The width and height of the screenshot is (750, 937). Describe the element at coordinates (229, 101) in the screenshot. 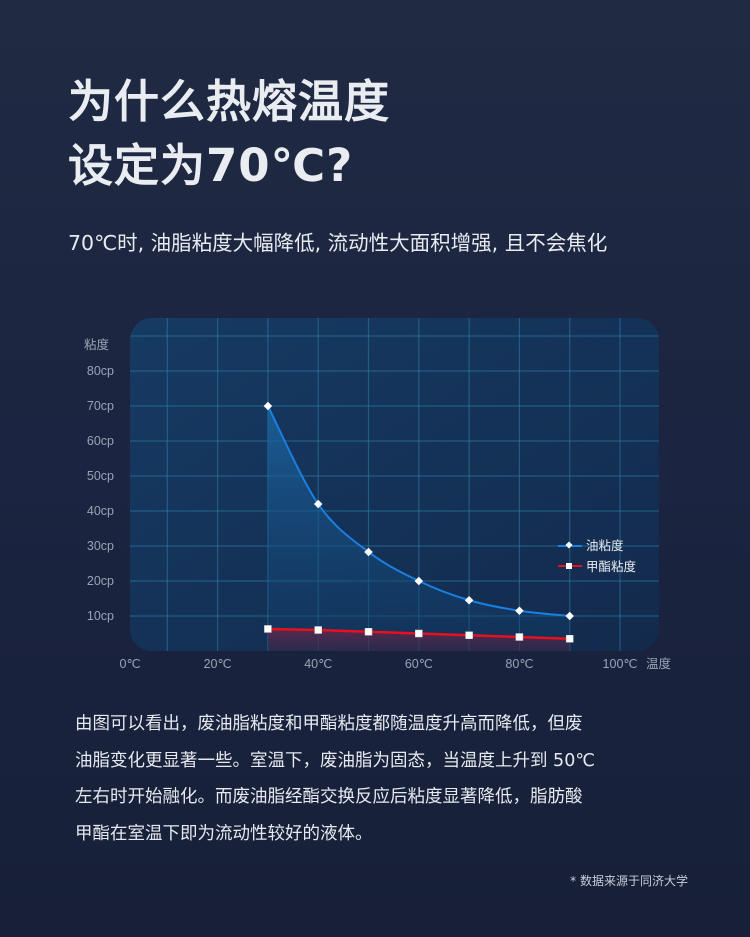

I see `title-line-1: 为什么热熔温度` at that location.